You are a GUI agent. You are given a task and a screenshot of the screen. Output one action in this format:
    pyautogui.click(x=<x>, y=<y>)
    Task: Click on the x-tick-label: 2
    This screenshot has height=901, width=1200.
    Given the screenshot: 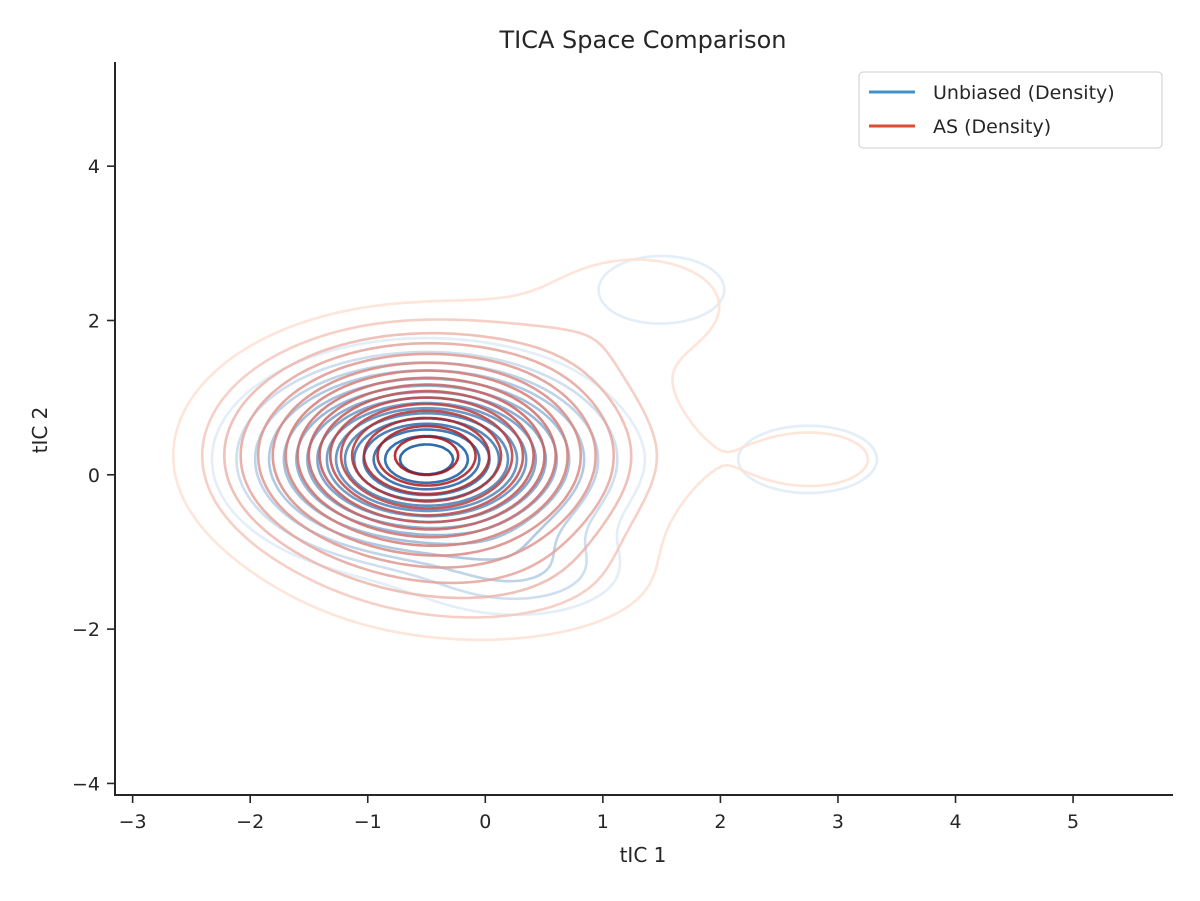 What is the action you would take?
    pyautogui.click(x=720, y=822)
    